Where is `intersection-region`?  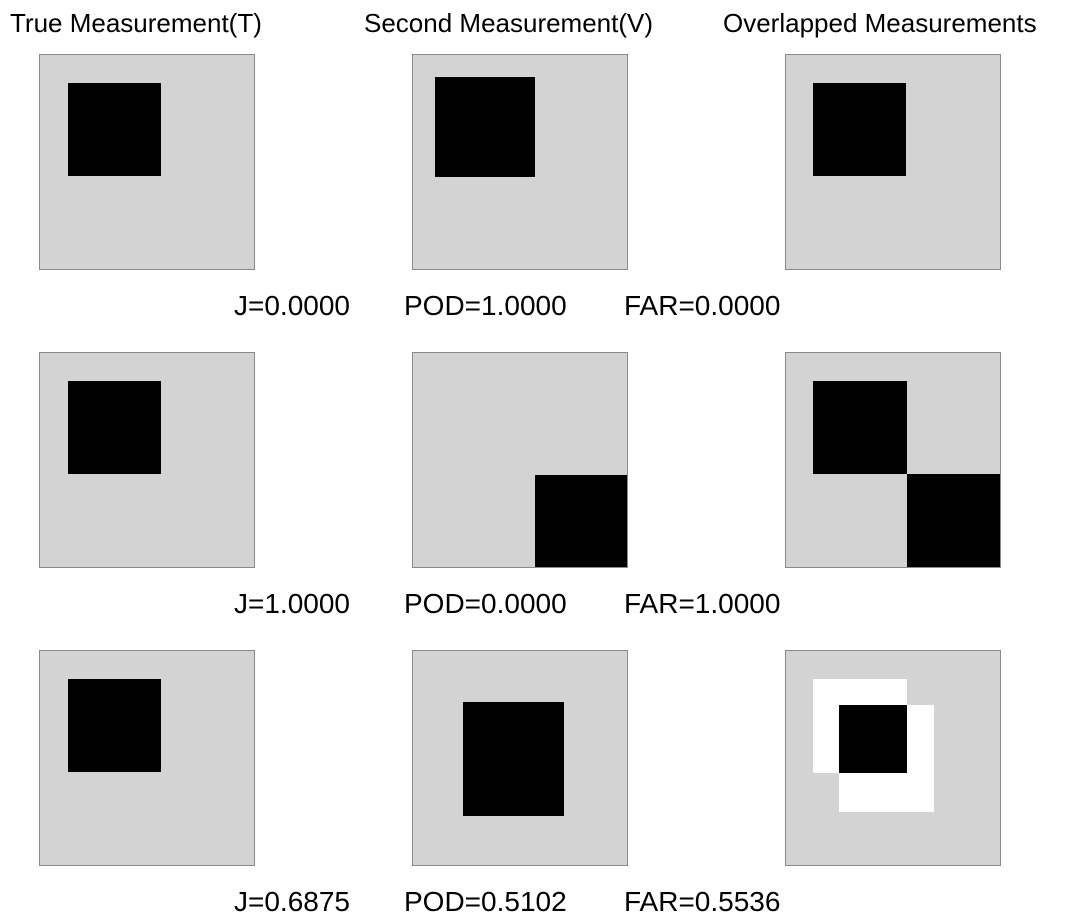 intersection-region is located at coordinates (873, 739).